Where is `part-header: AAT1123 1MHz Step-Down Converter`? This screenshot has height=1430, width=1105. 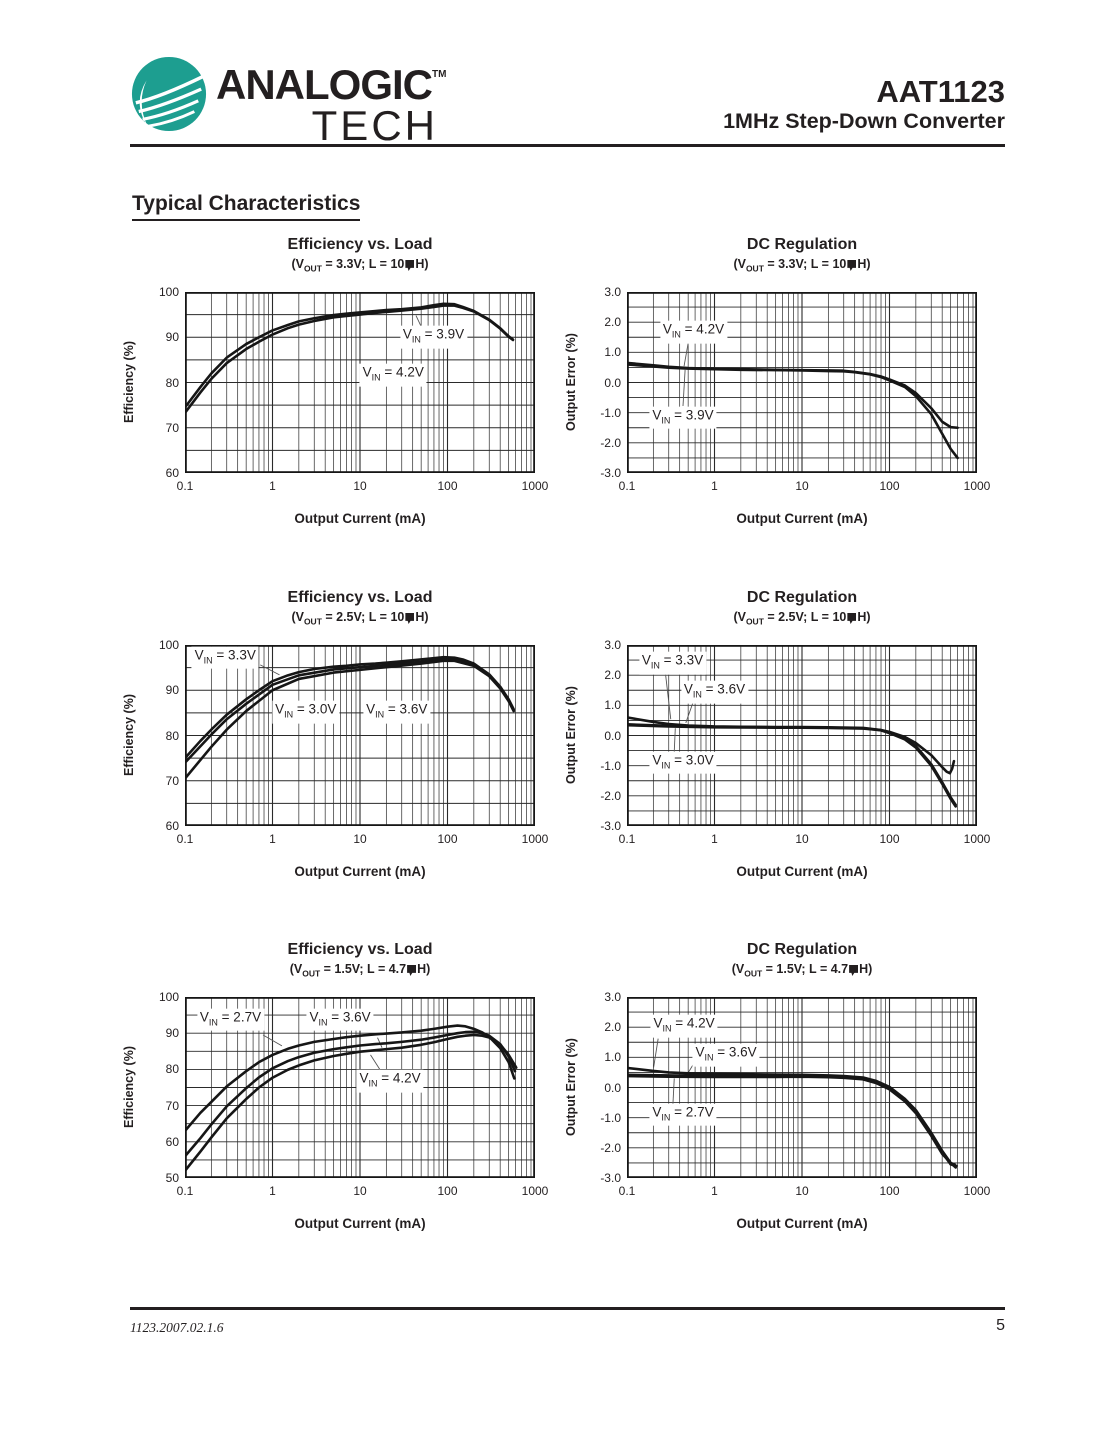
part-header: AAT1123 1MHz Step-Down Converter is located at coordinates (864, 105).